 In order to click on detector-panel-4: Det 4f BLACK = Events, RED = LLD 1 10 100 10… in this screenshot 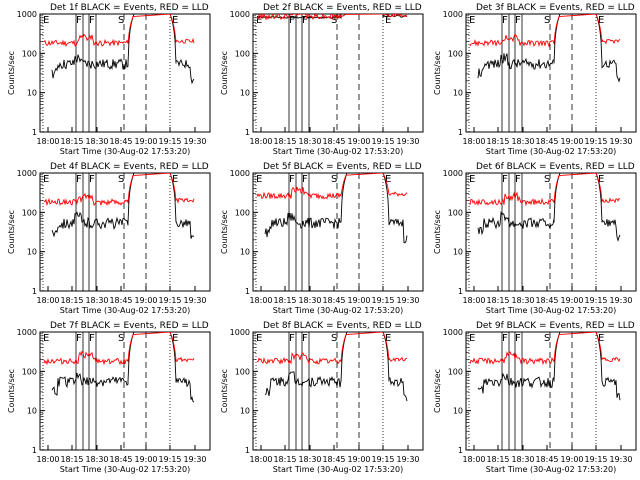, I will do `click(109, 238)`.